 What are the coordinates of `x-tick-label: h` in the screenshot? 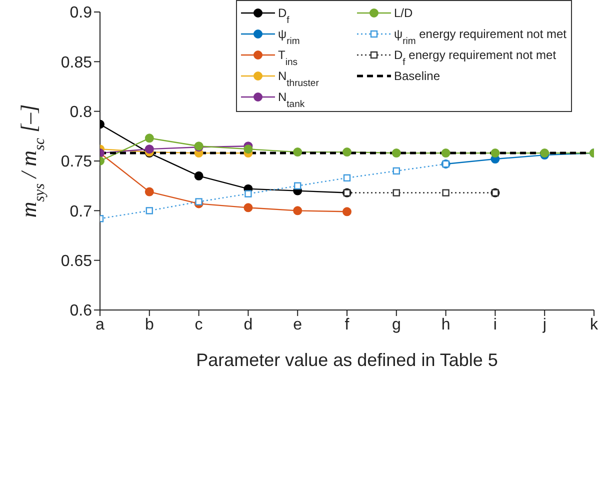 It's located at (445, 325).